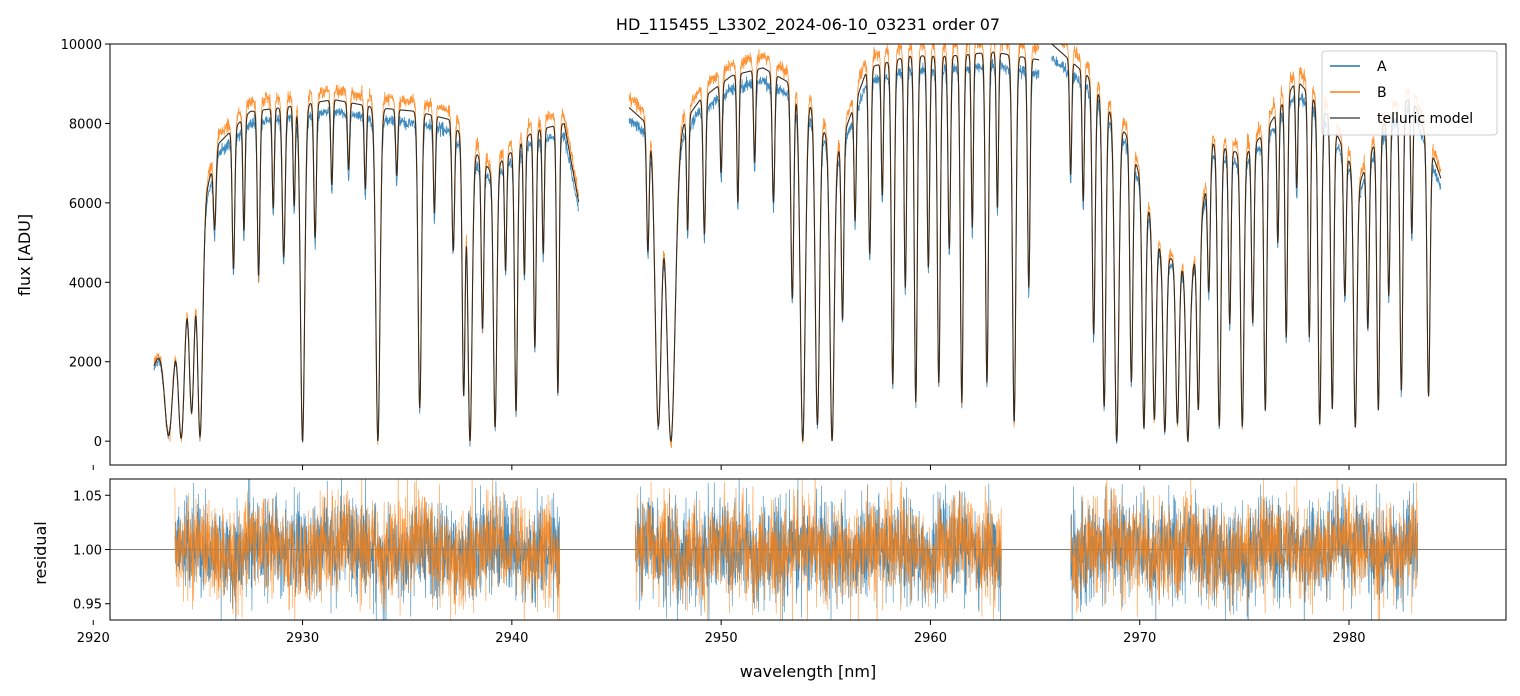 This screenshot has height=696, width=1520. Describe the element at coordinates (85, 204) in the screenshot. I see `top-y-tick-label: 6000` at that location.